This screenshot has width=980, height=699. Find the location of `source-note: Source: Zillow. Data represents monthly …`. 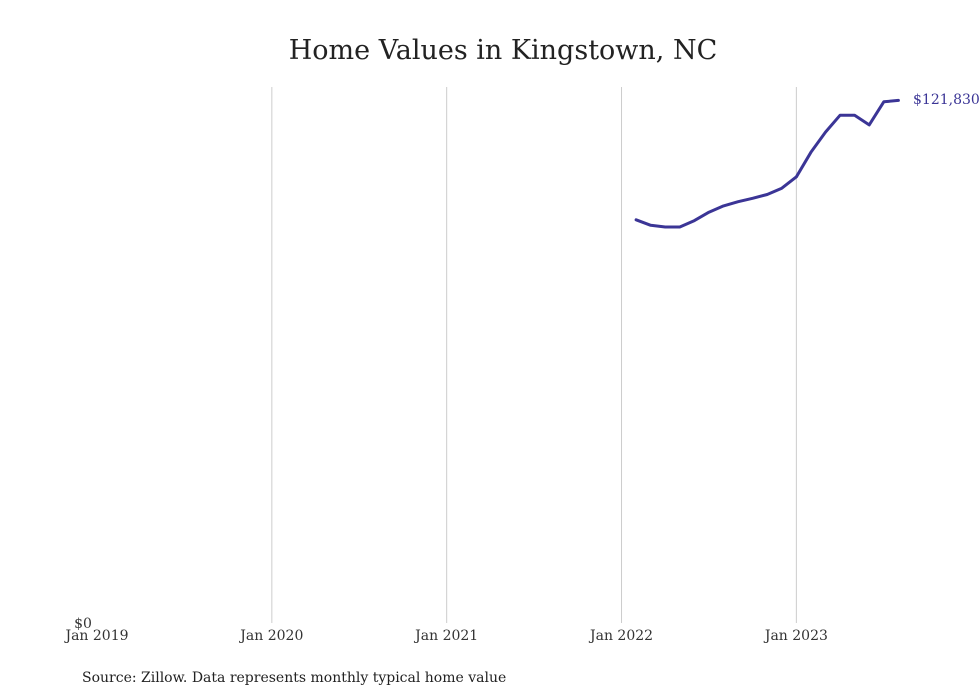

source-note: Source: Zillow. Data represents monthly … is located at coordinates (294, 678).